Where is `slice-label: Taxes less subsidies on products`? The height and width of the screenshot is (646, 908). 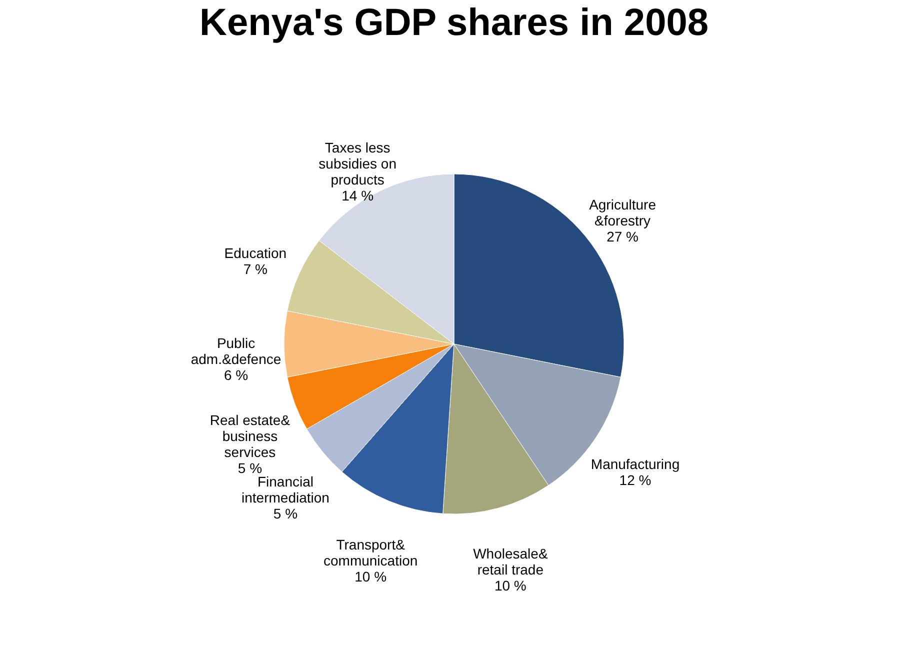 slice-label: Taxes less subsidies on products is located at coordinates (357, 163).